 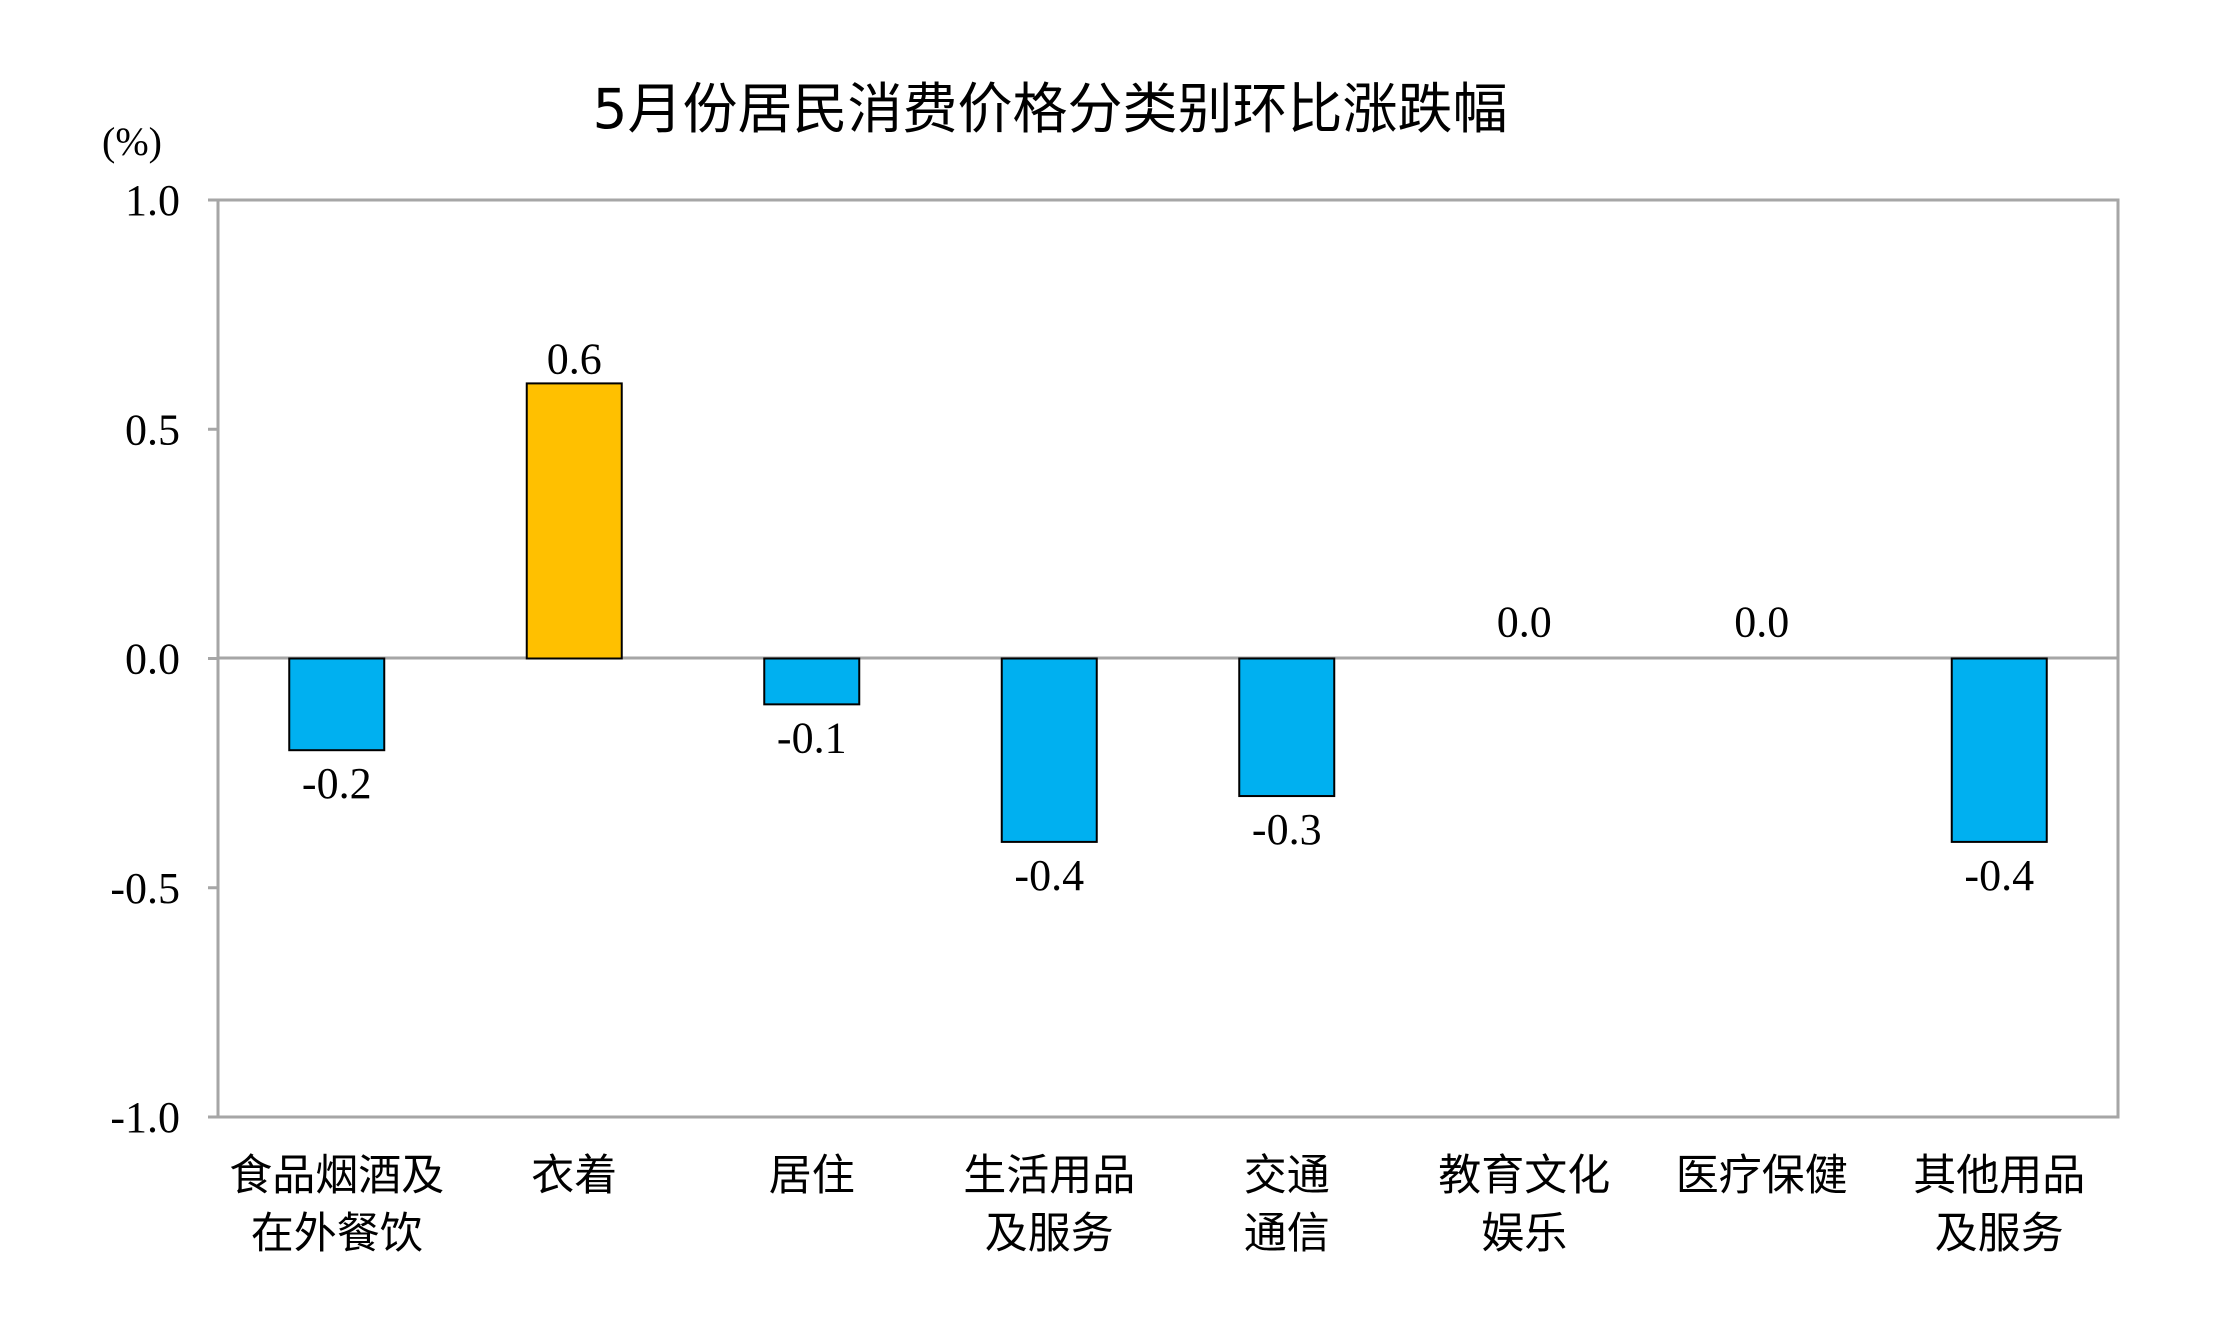 What do you see at coordinates (337, 1234) in the screenshot?
I see `x-category-label: 在外餐饮` at bounding box center [337, 1234].